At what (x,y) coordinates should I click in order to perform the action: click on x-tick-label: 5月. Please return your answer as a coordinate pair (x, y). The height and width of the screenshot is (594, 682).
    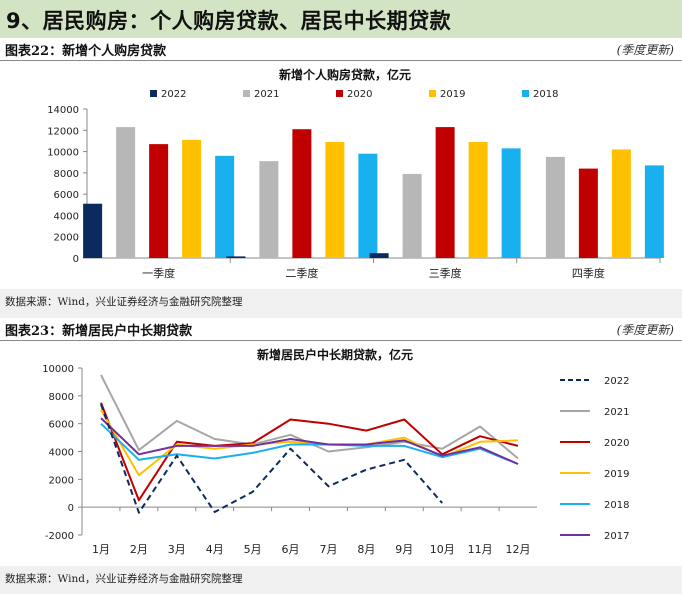
    Looking at the image, I should click on (253, 549).